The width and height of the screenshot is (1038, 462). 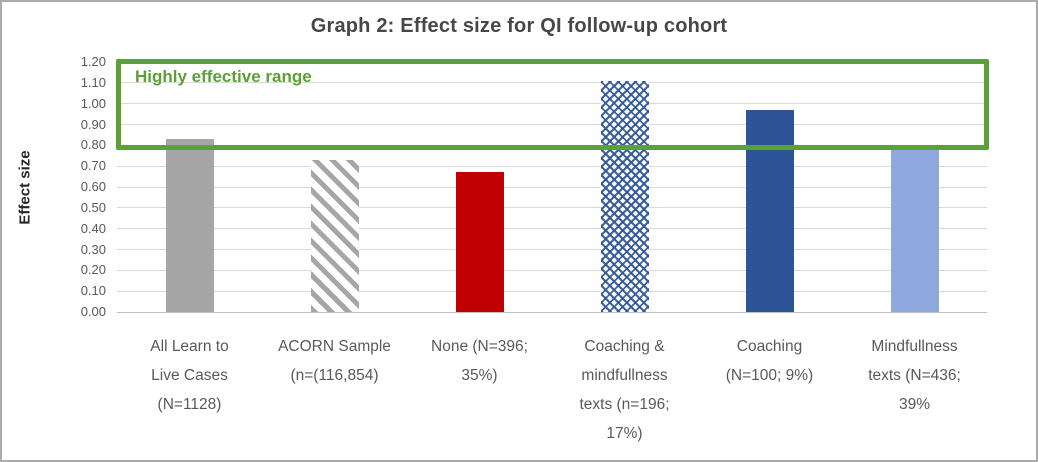 I want to click on gridline-0.40, so click(x=552, y=229).